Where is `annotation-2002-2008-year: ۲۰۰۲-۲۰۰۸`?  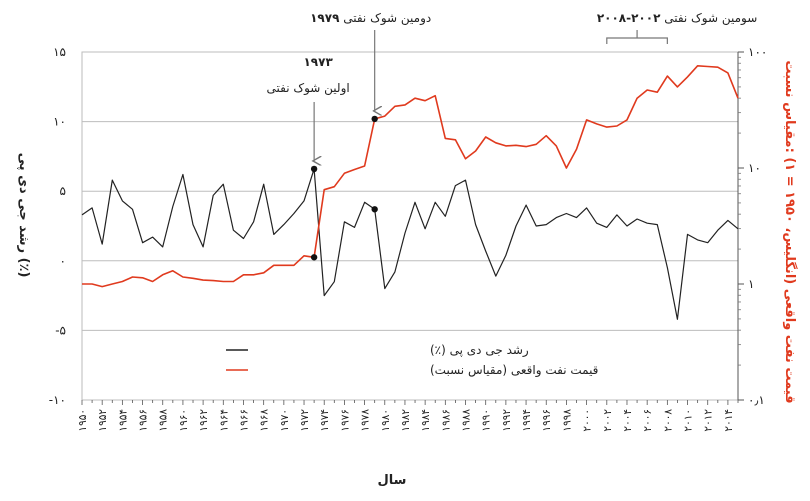 annotation-2002-2008-year: ۲۰۰۲-۲۰۰۸ is located at coordinates (629, 18).